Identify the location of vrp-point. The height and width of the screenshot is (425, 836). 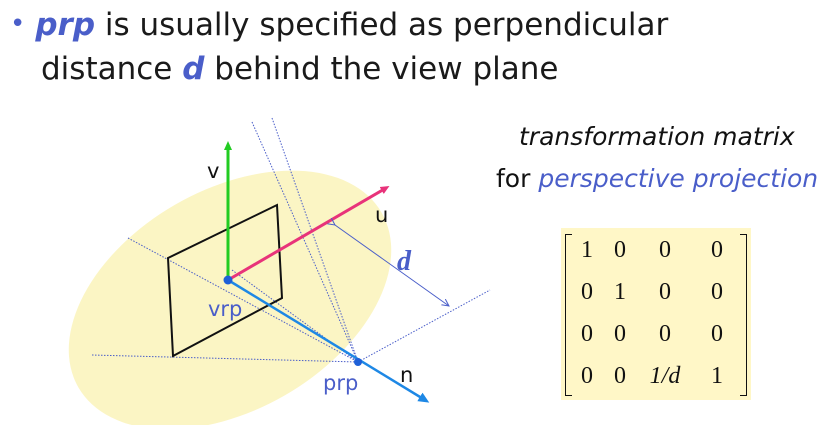
(228, 280).